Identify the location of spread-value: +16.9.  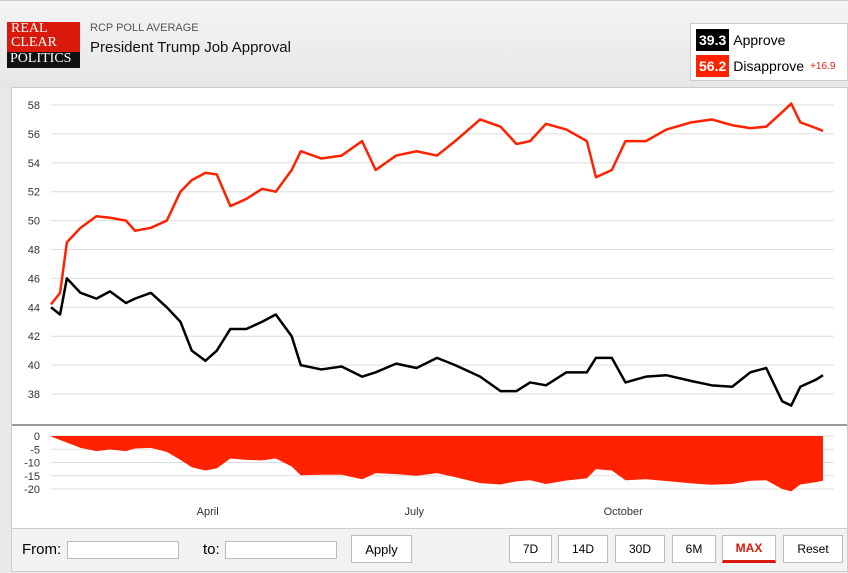
(823, 66).